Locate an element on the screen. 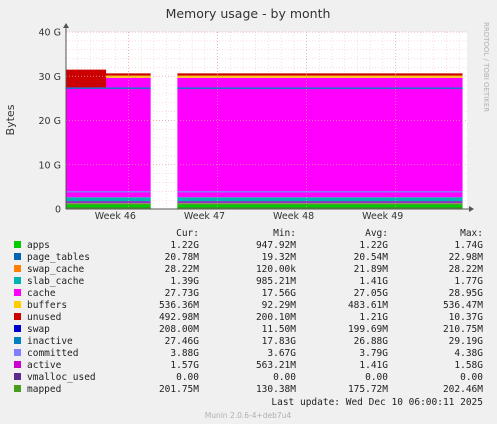 The width and height of the screenshot is (497, 424). legend-avg-buffers: 483.61M is located at coordinates (368, 305).